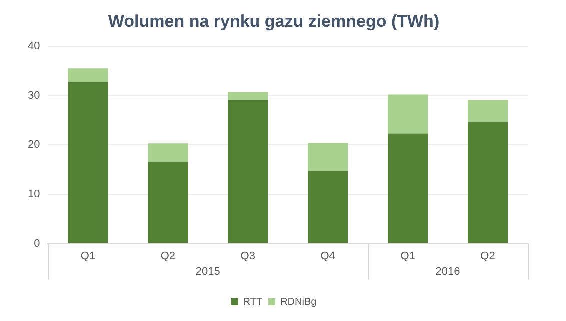 Image resolution: width=566 pixels, height=321 pixels. What do you see at coordinates (298, 302) in the screenshot?
I see `legend-label: RDNiBg` at bounding box center [298, 302].